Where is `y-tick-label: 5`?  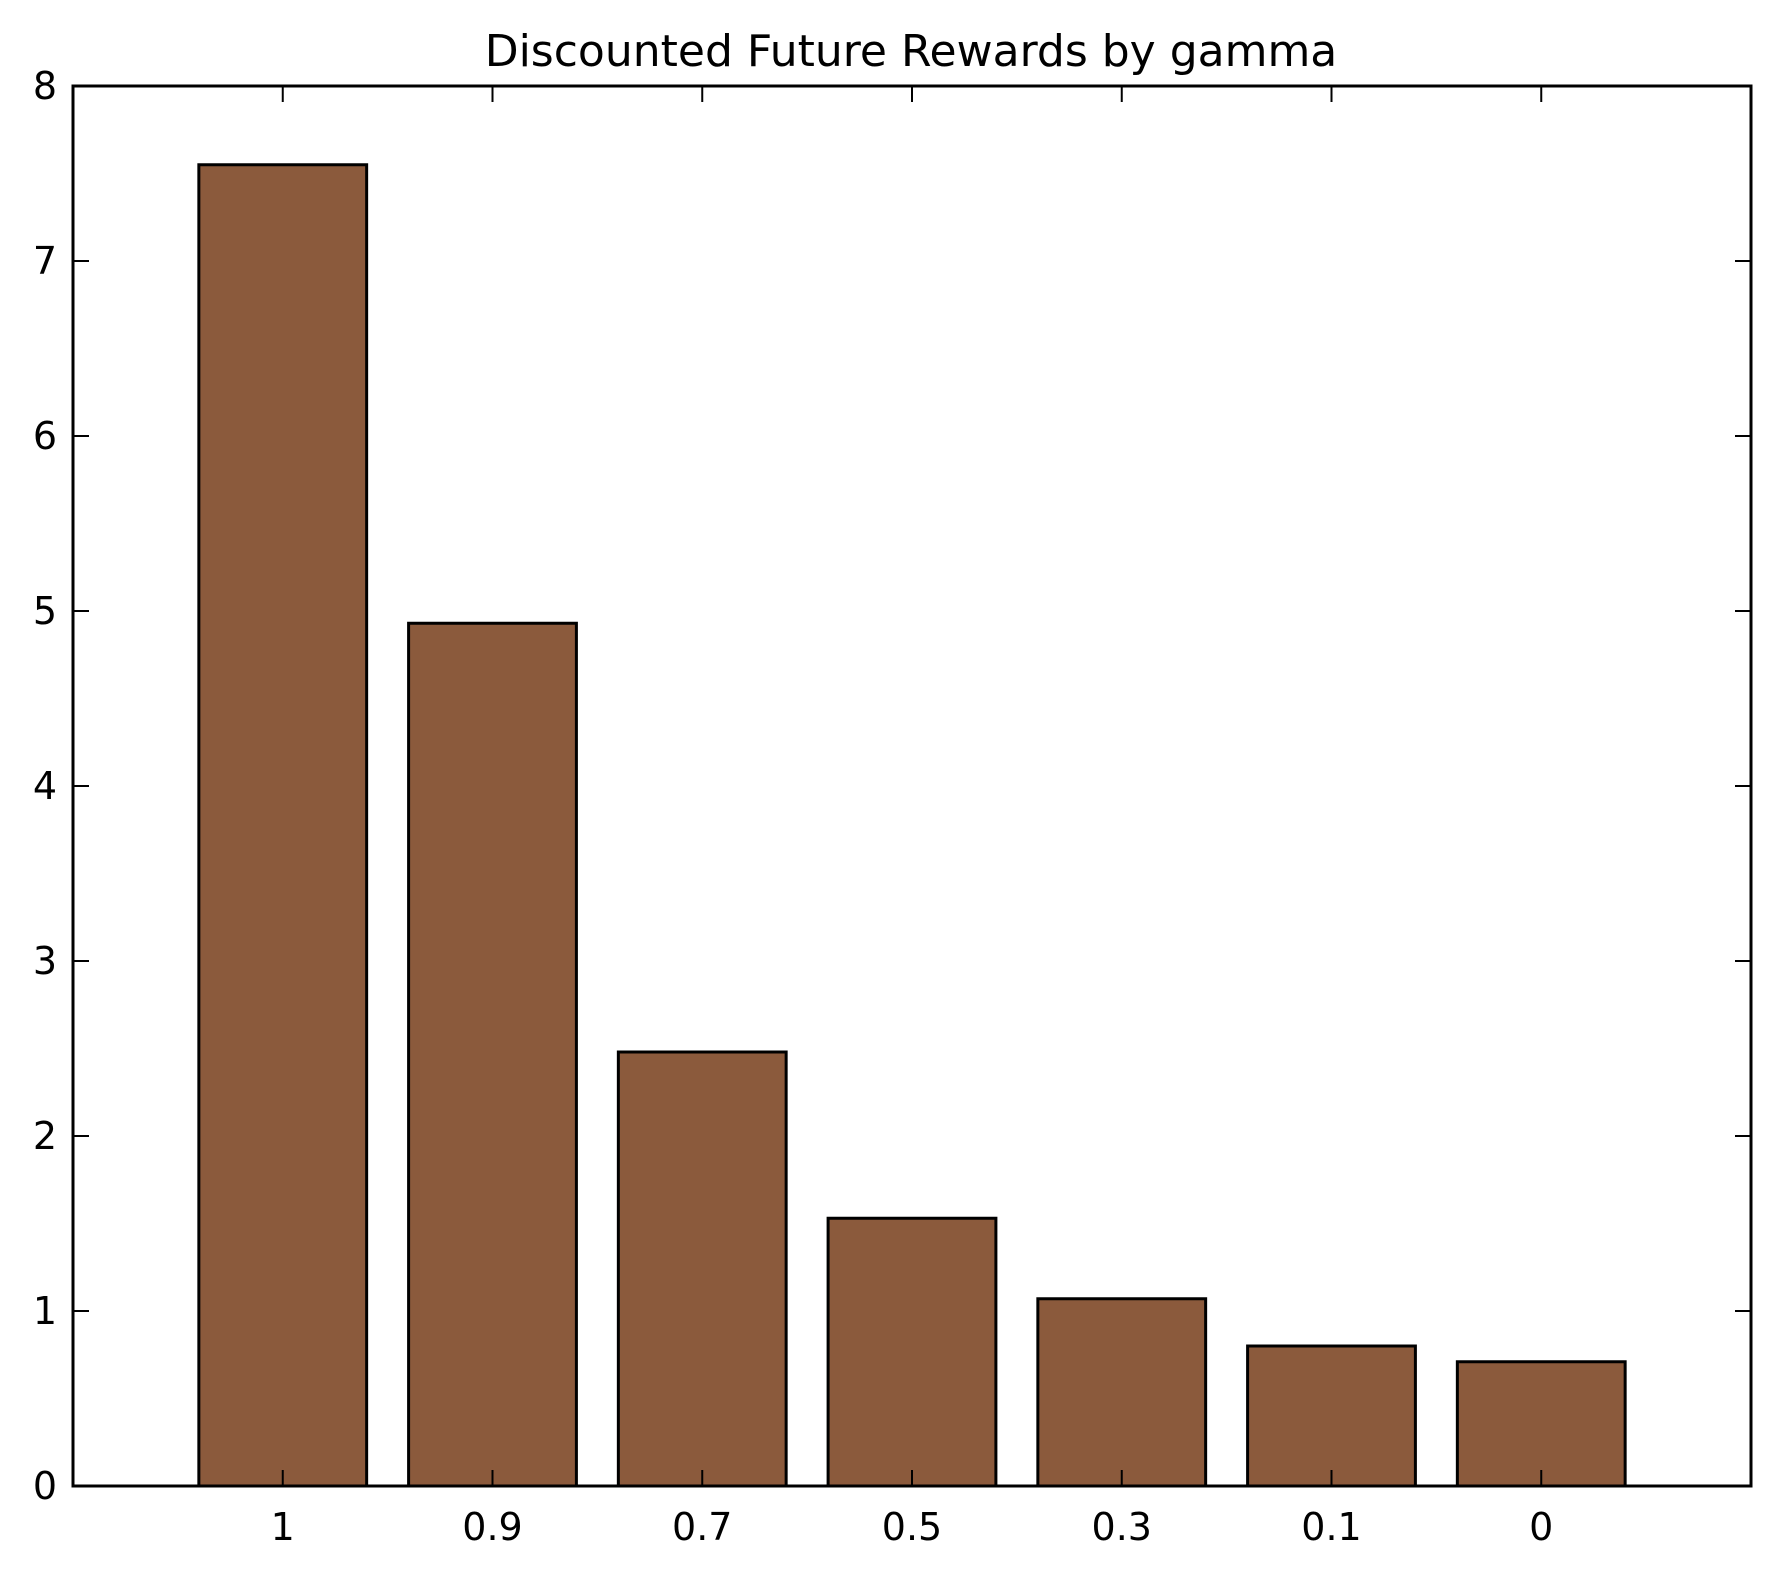 y-tick-label: 5 is located at coordinates (45, 611).